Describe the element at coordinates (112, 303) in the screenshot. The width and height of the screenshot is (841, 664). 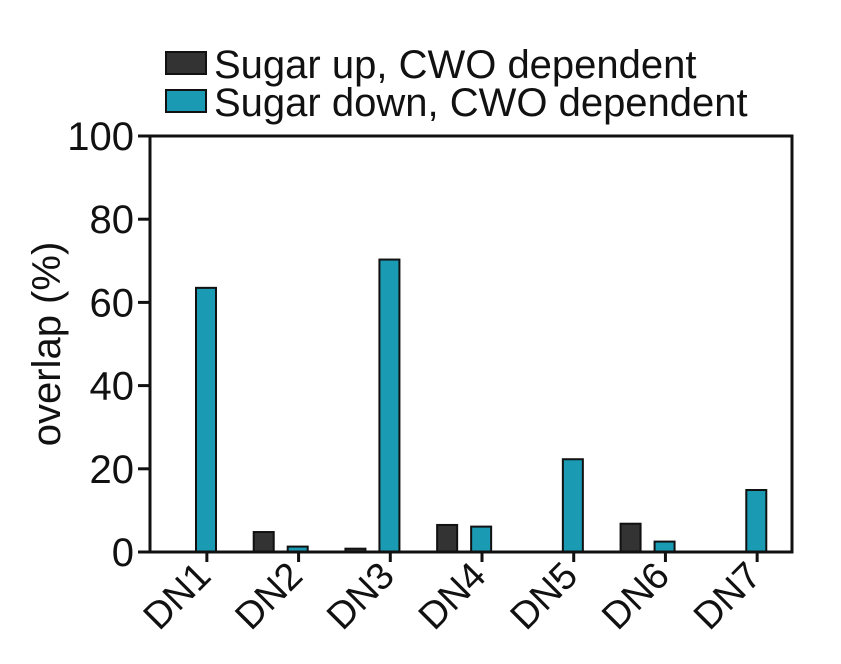
I see `y-tick-label: 60` at that location.